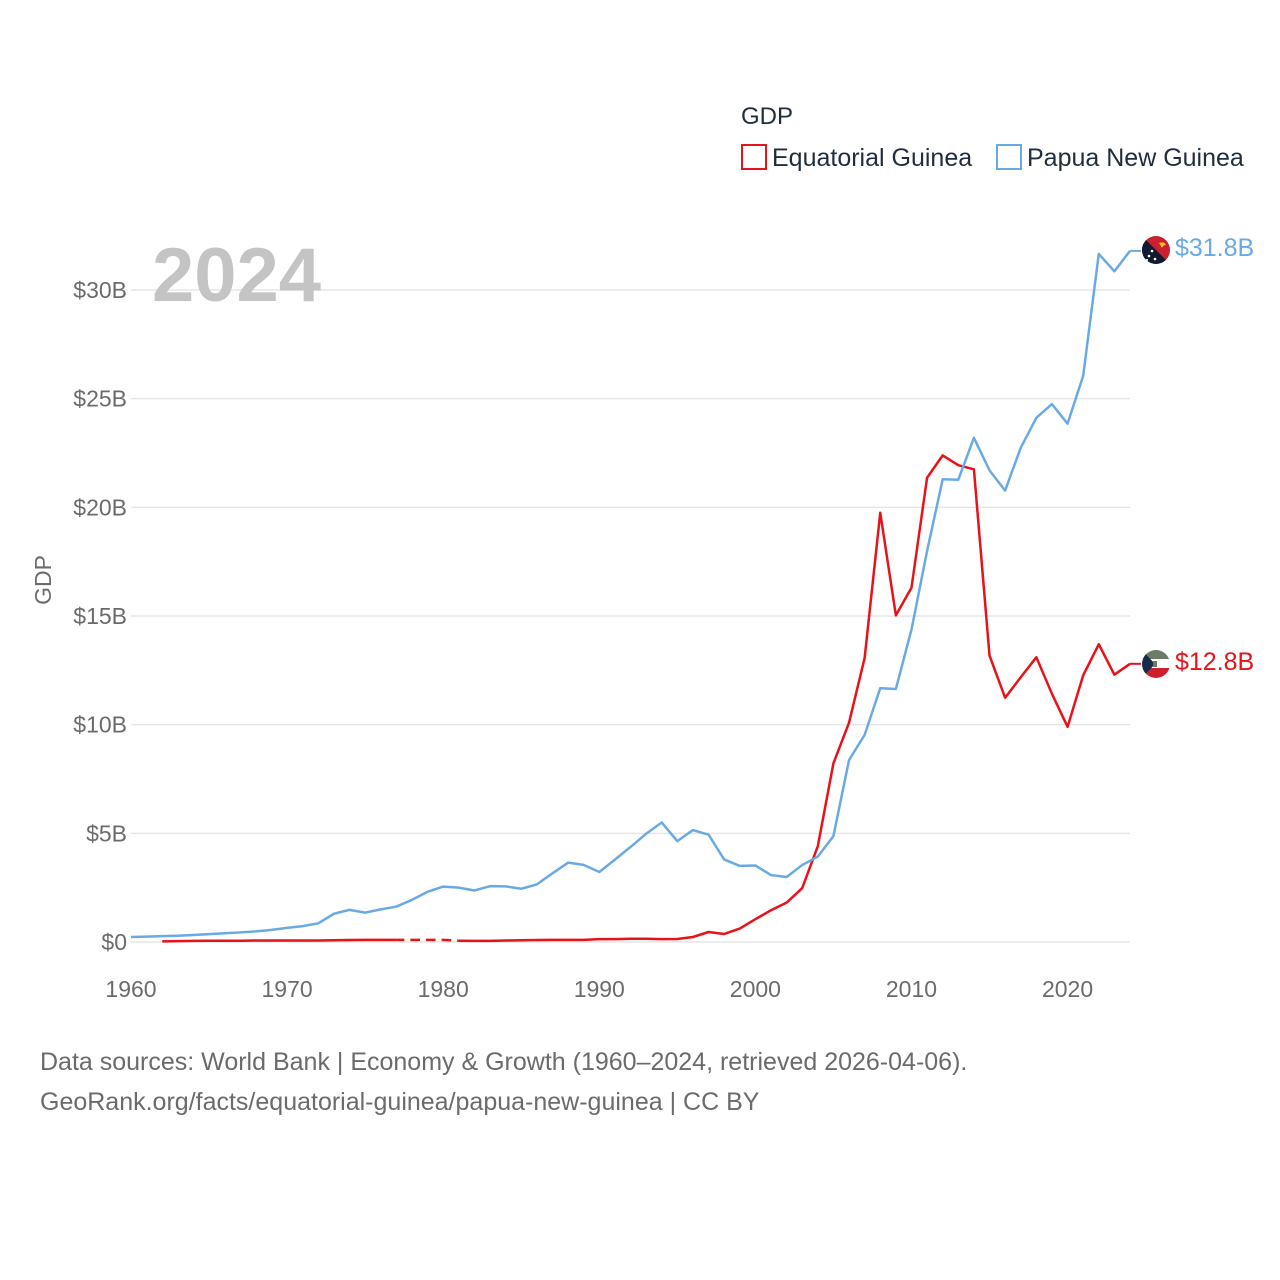  Describe the element at coordinates (1067, 989) in the screenshot. I see `x-tick-label: 2020` at that location.